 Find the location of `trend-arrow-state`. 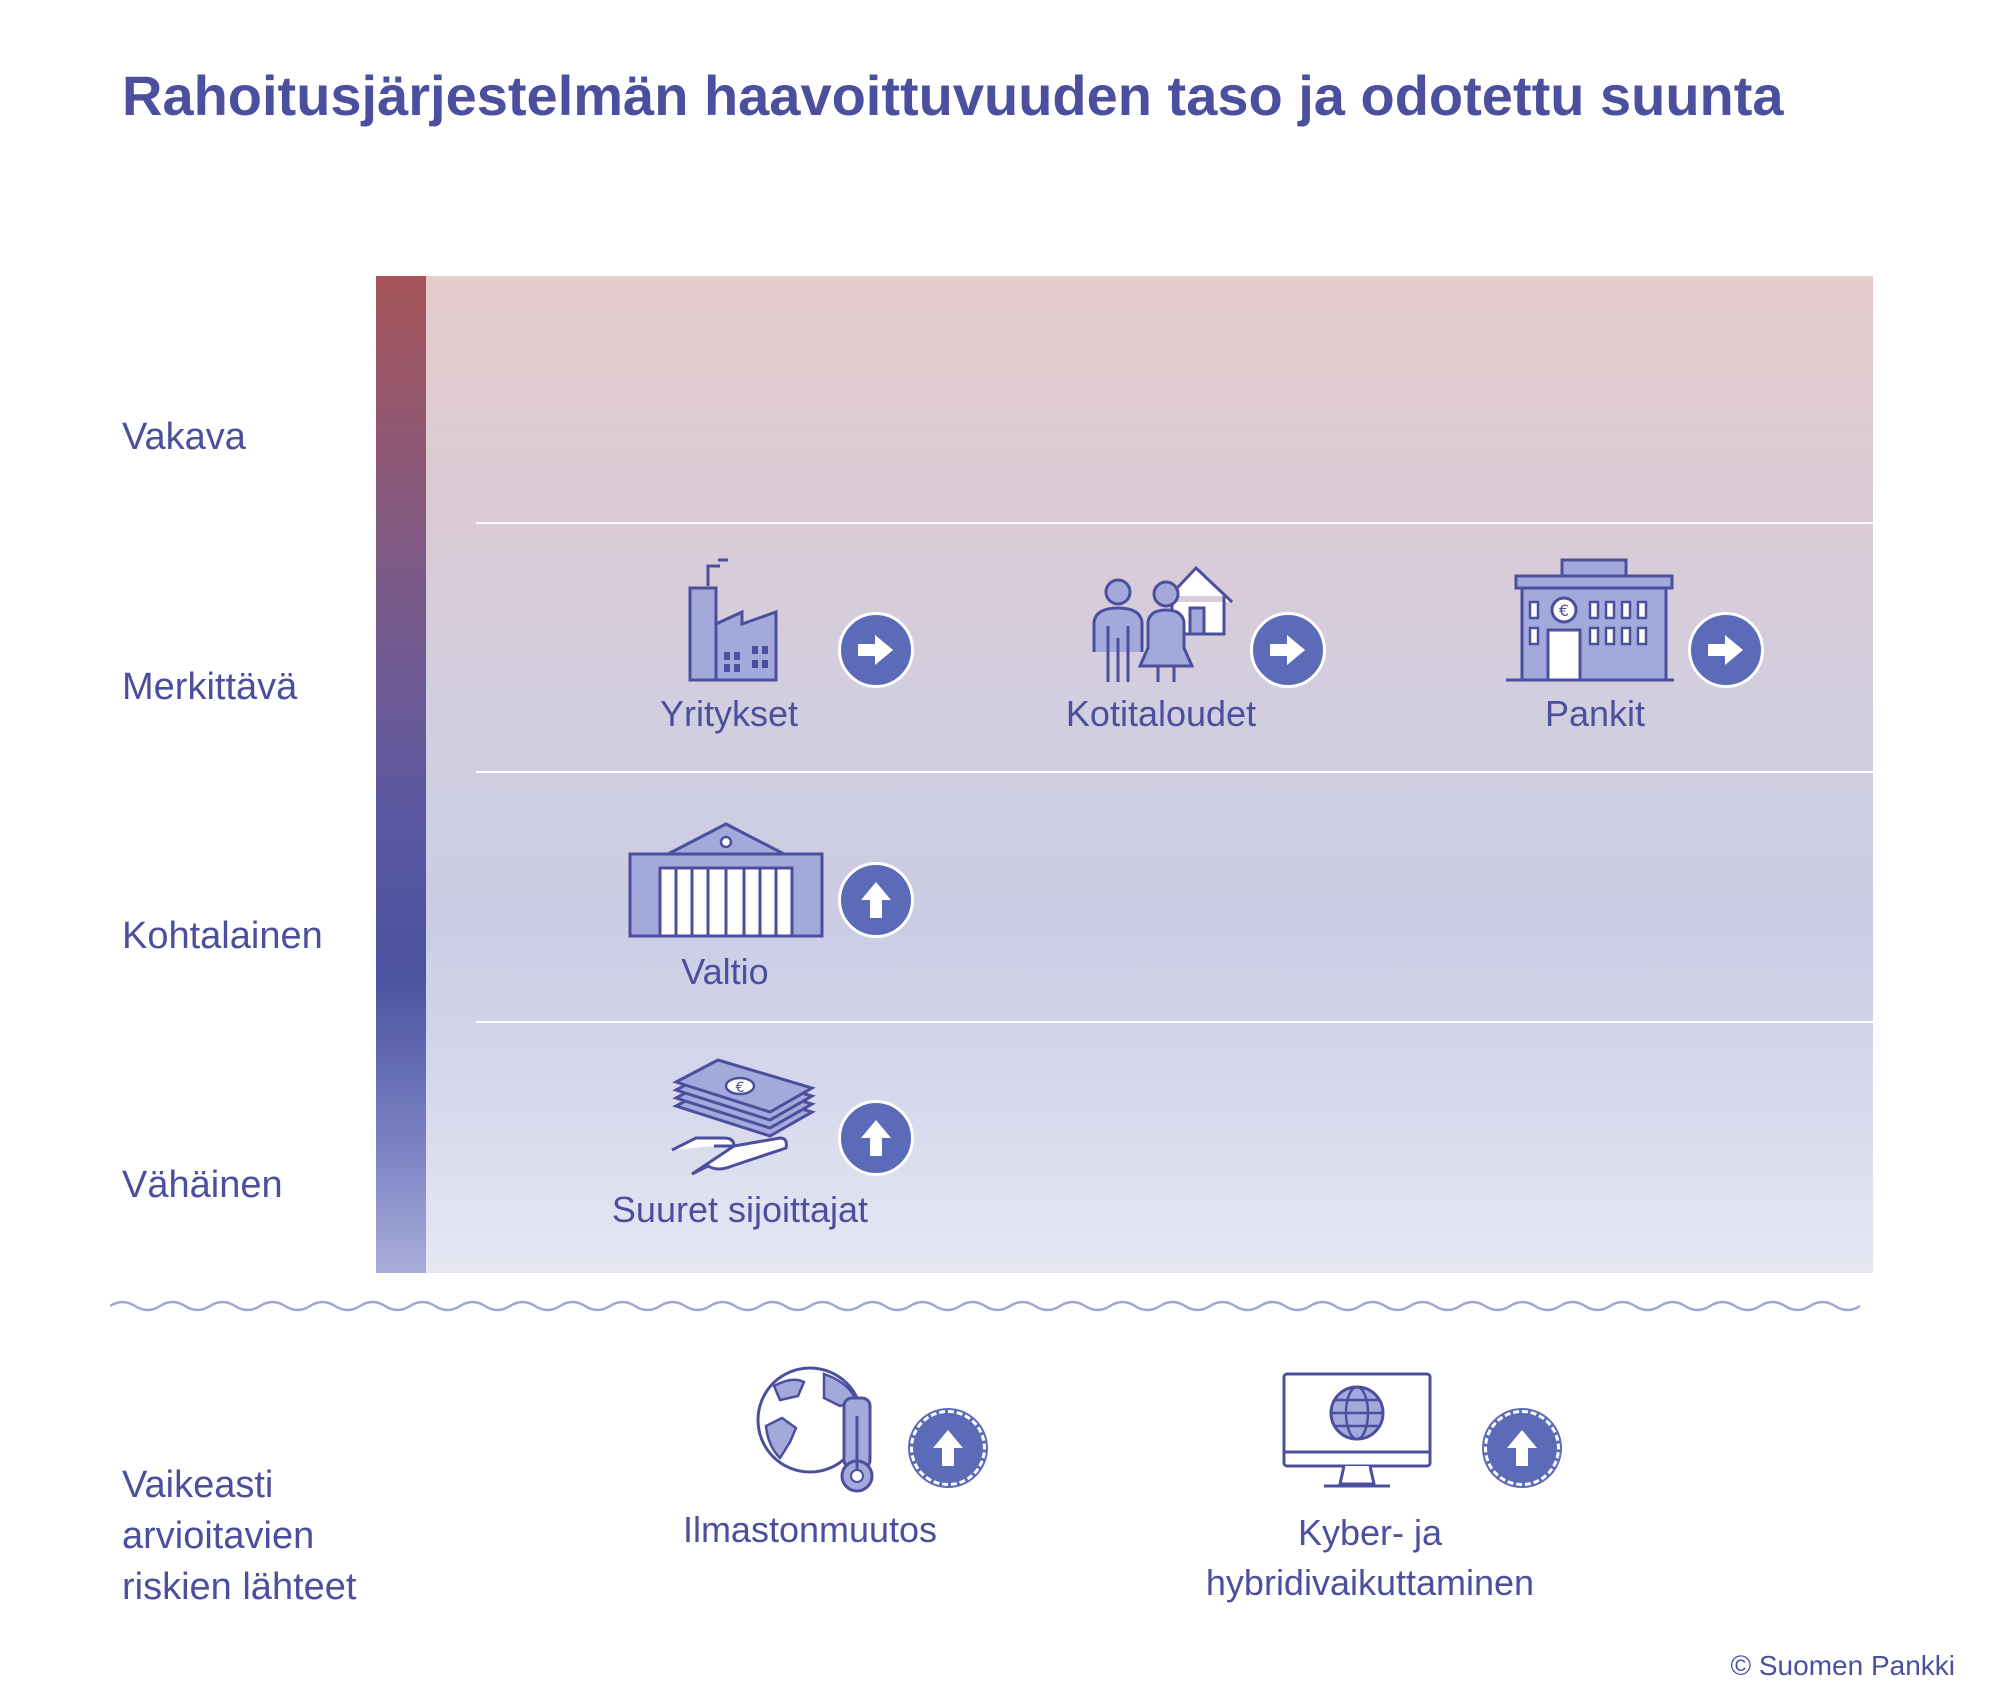

trend-arrow-state is located at coordinates (876, 900).